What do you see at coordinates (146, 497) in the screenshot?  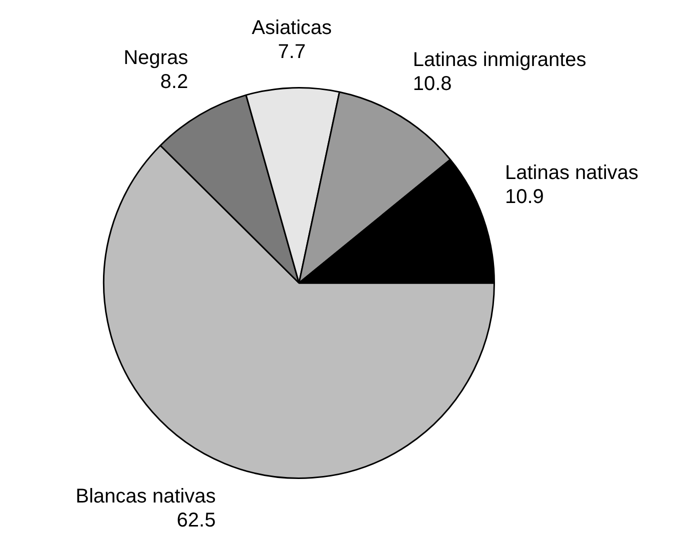 I see `slice-label: Blancas nativas` at bounding box center [146, 497].